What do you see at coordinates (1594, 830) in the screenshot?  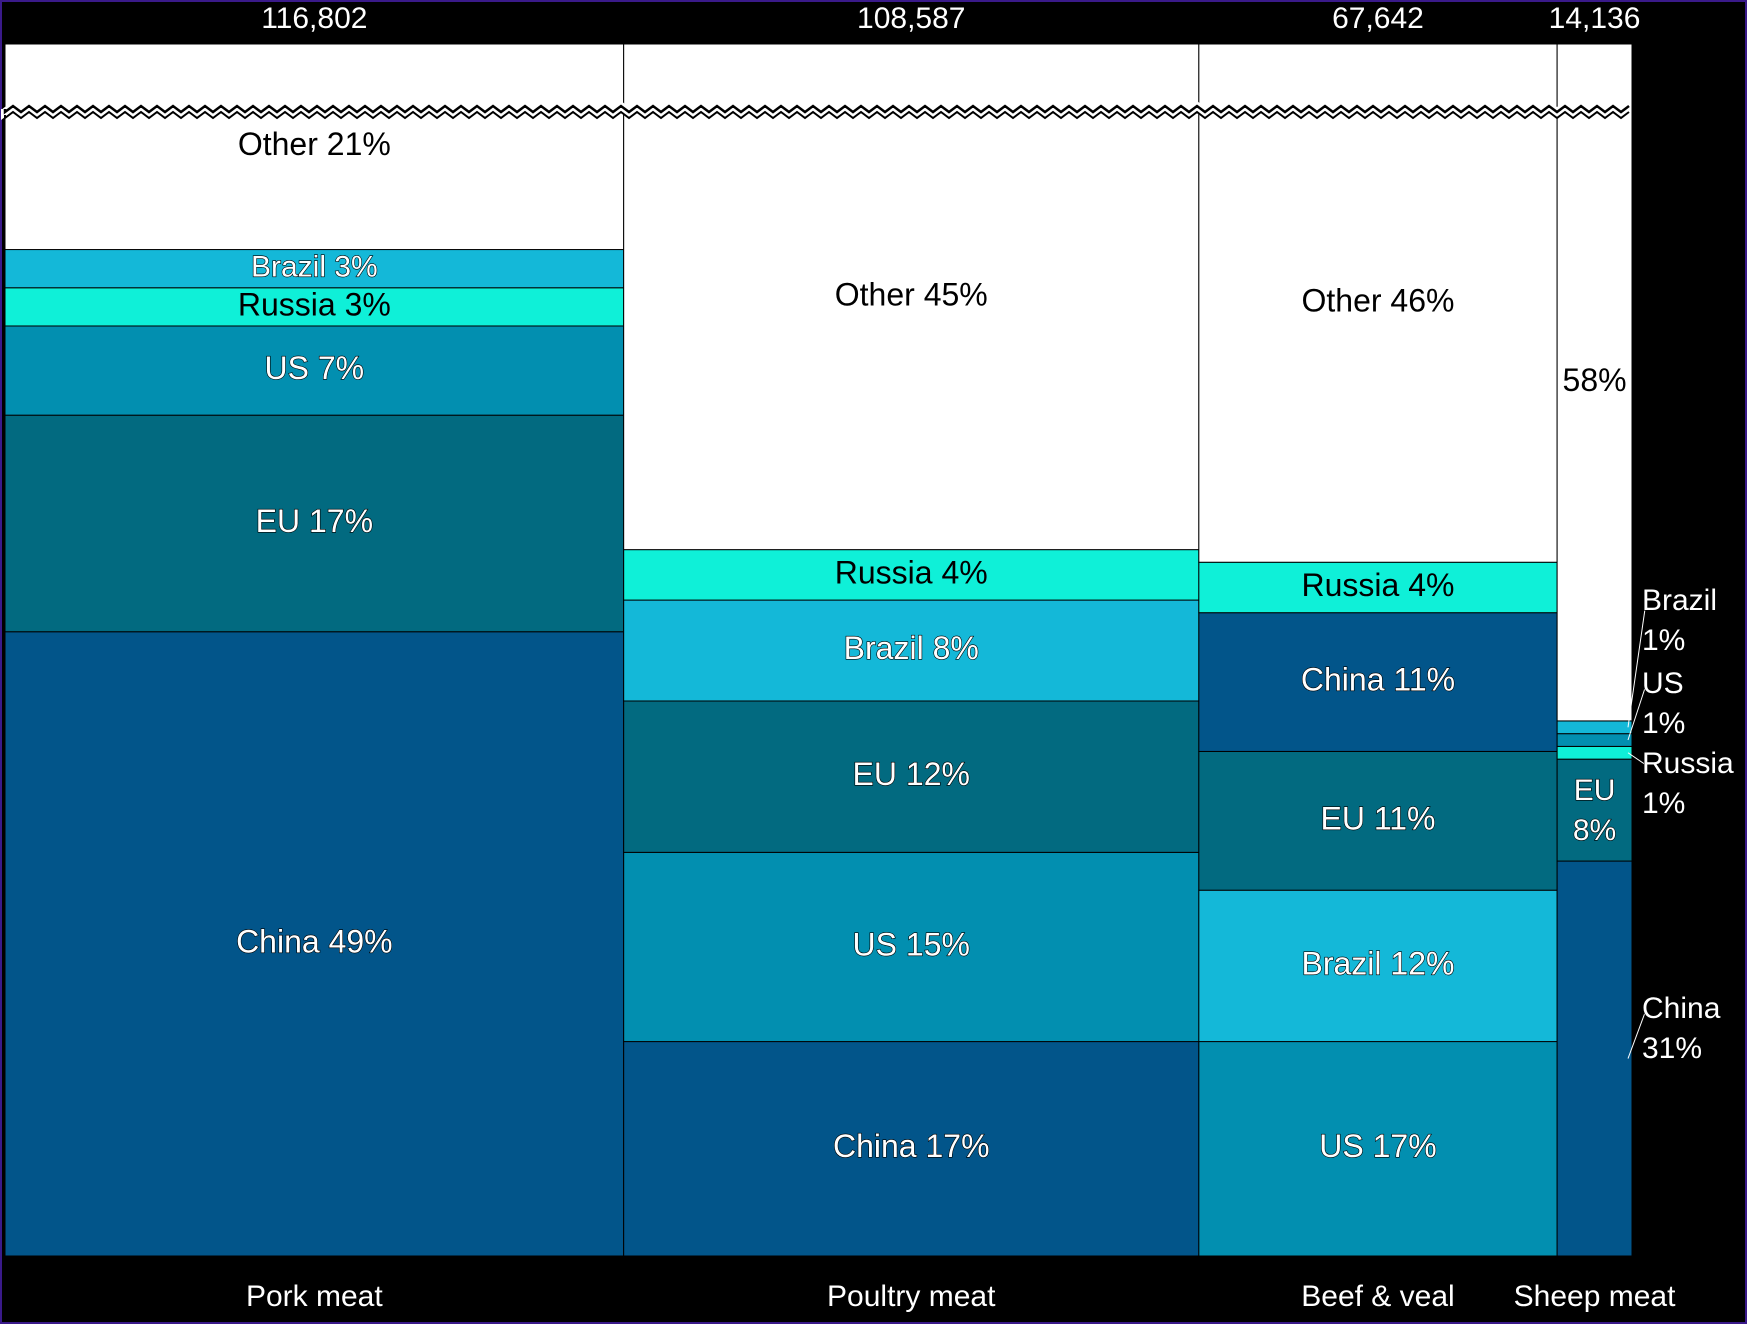 I see `segment-label-sheep-meat-eu-line1: 8%` at bounding box center [1594, 830].